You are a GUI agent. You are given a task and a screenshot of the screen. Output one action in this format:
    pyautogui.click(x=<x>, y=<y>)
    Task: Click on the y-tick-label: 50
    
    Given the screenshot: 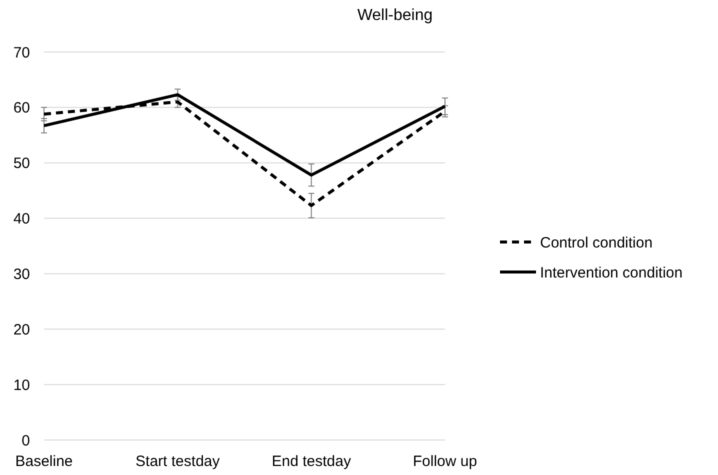 What is the action you would take?
    pyautogui.click(x=21, y=163)
    